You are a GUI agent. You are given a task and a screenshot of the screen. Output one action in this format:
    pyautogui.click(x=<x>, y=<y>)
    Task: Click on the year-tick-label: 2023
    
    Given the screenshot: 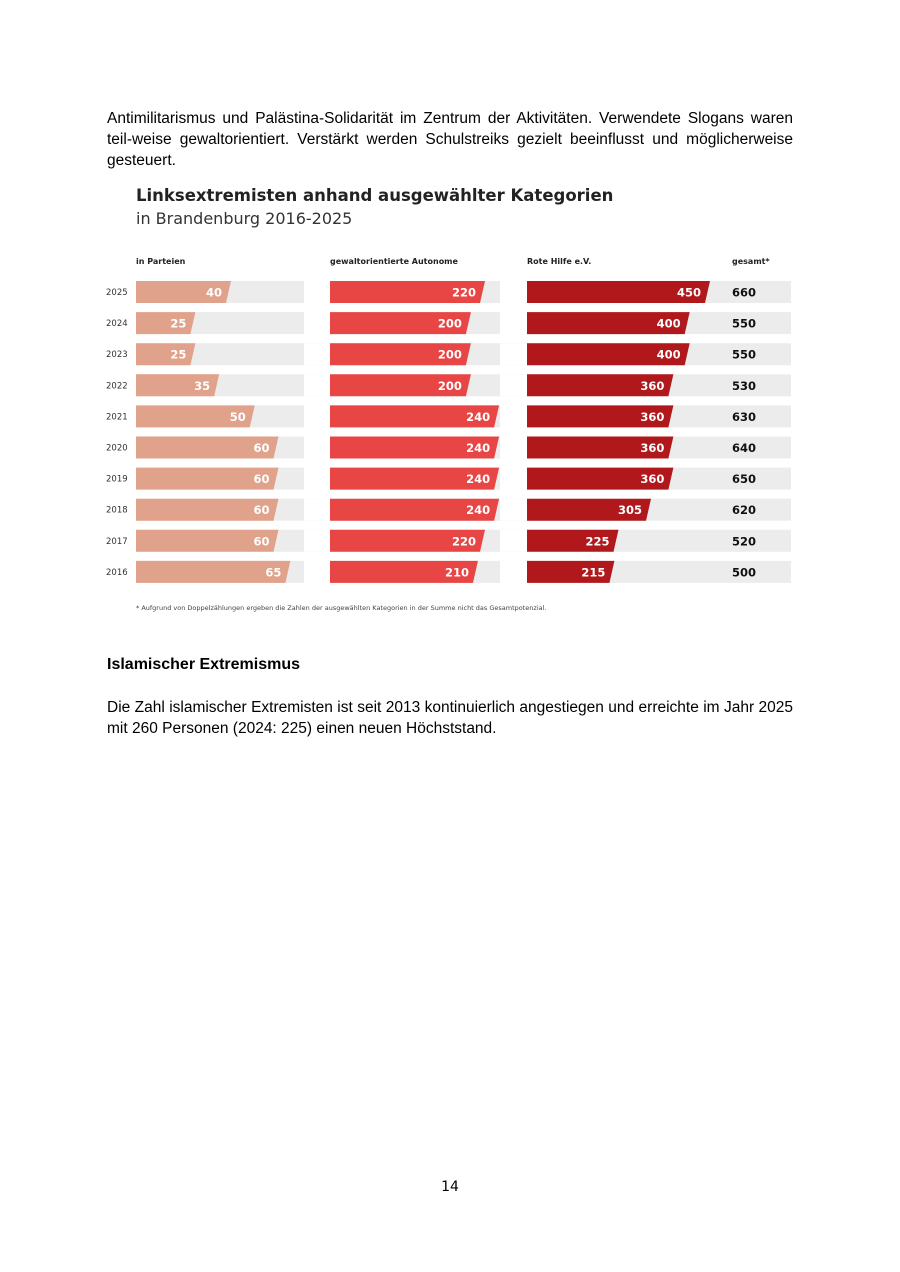 What is the action you would take?
    pyautogui.click(x=117, y=355)
    